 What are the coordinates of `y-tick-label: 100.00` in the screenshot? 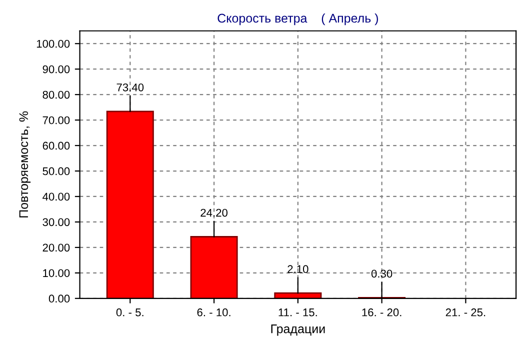 It's located at (53, 44).